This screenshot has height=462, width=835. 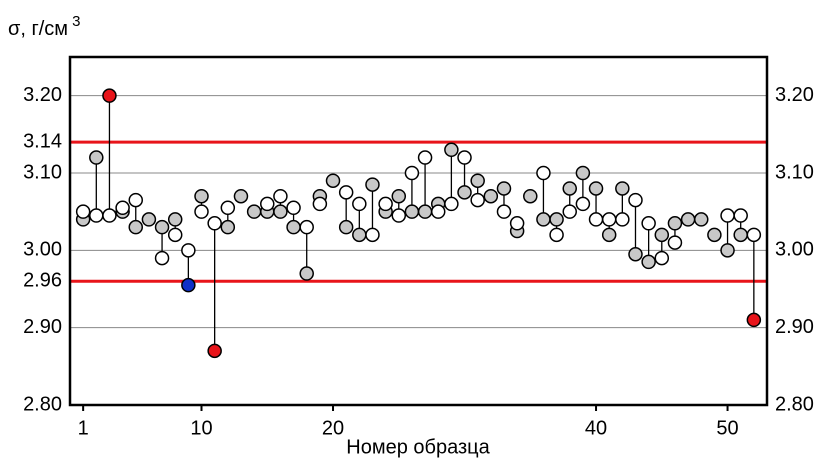 I want to click on y-tick-label: 3.14, so click(x=42, y=141).